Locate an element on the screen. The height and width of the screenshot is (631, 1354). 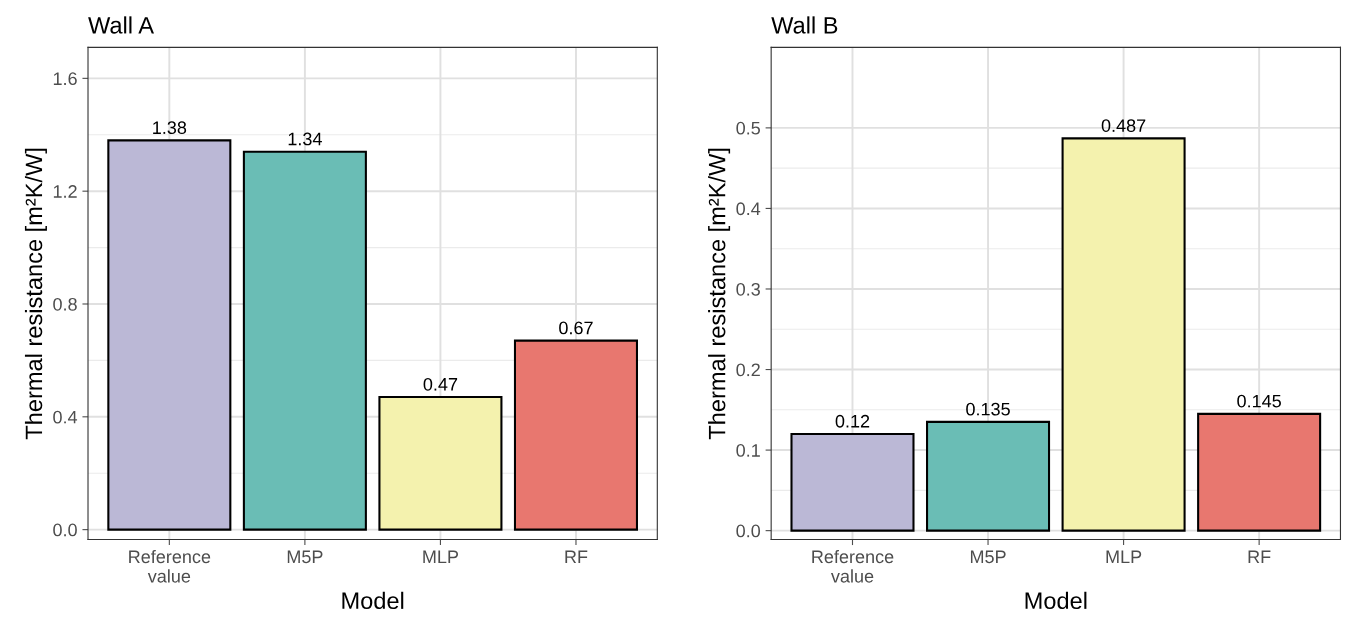
chart-title: Wall B is located at coordinates (804, 25).